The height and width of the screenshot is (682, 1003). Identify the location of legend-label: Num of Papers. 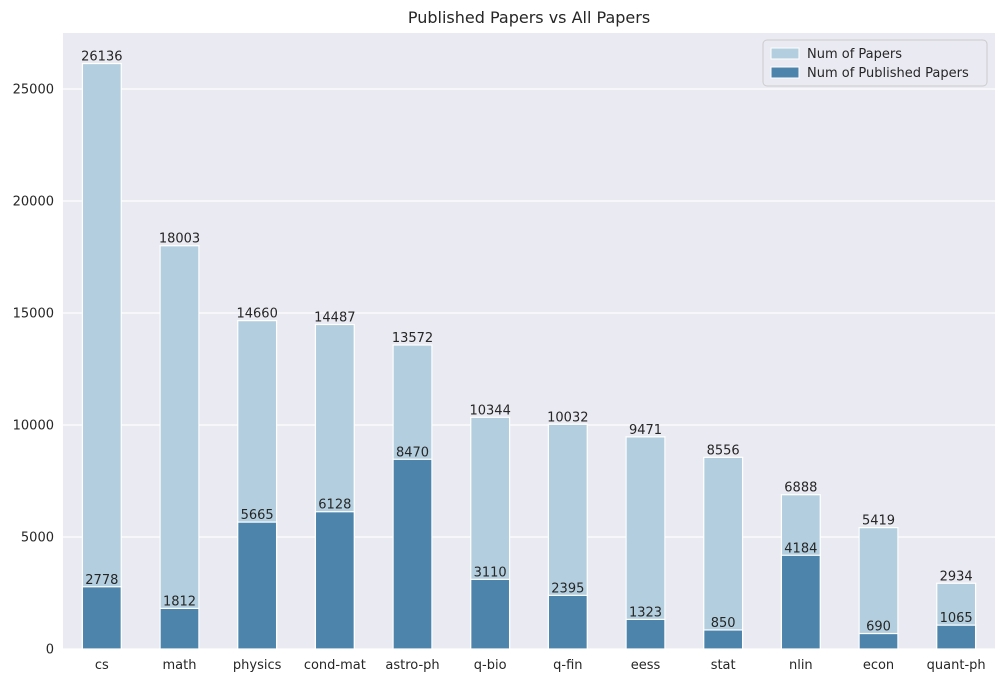
(854, 54).